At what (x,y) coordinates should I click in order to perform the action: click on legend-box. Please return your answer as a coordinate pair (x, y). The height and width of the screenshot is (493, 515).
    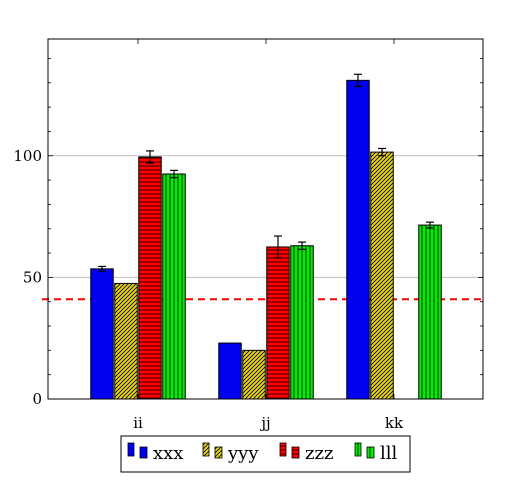
    Looking at the image, I should click on (265, 454).